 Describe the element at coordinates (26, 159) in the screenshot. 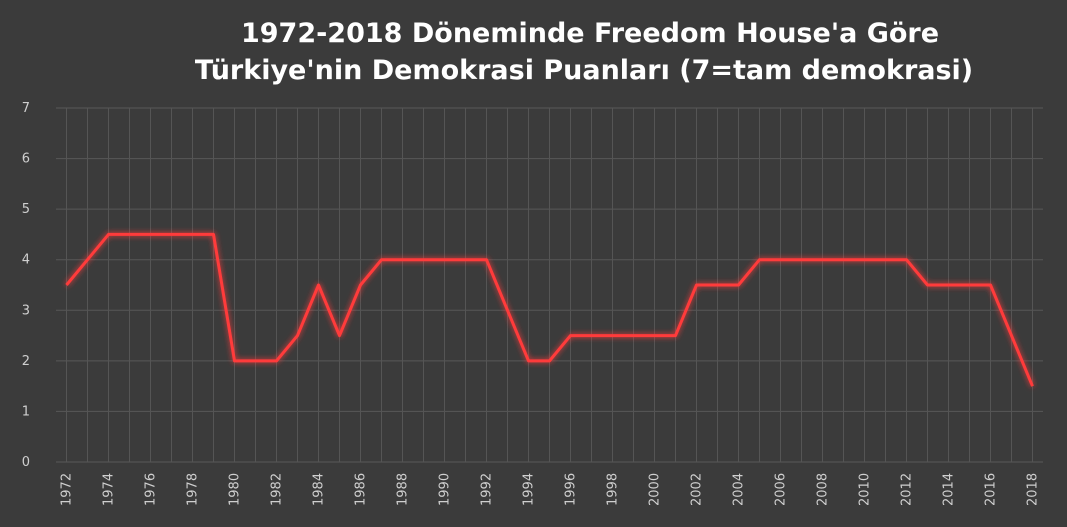

I see `y-tick-label: 6` at that location.